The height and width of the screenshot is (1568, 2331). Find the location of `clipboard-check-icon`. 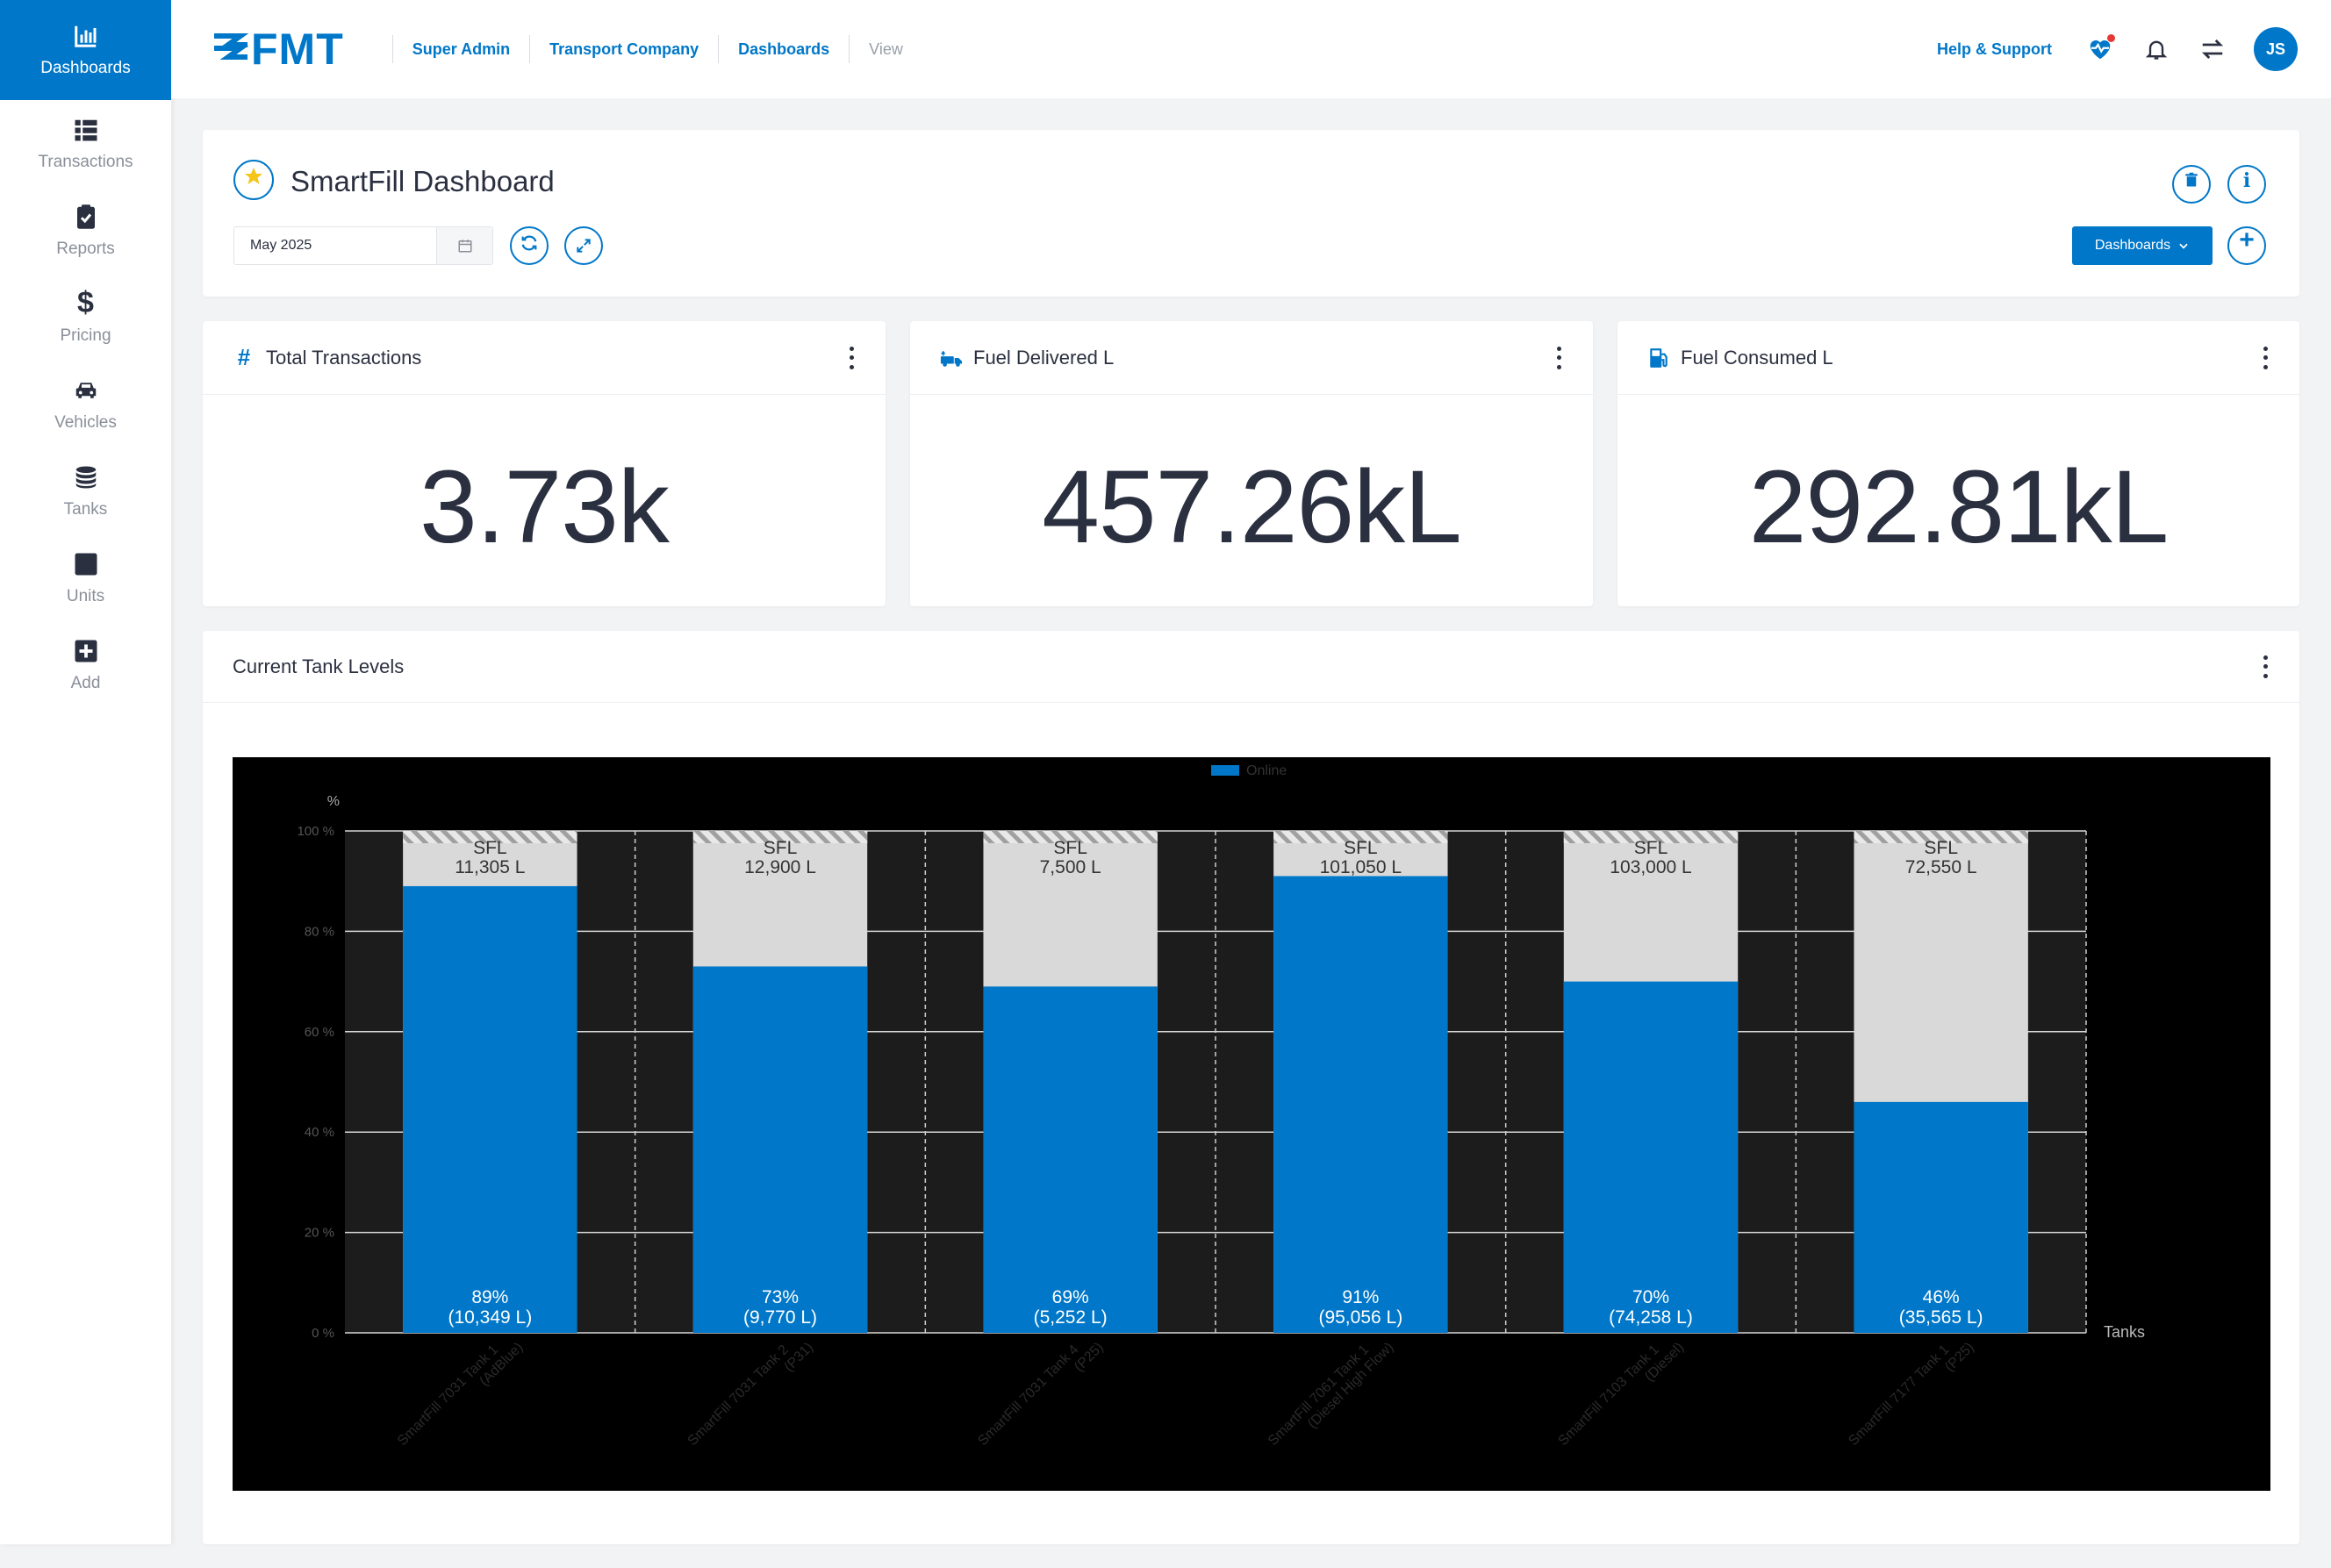

clipboard-check-icon is located at coordinates (86, 217).